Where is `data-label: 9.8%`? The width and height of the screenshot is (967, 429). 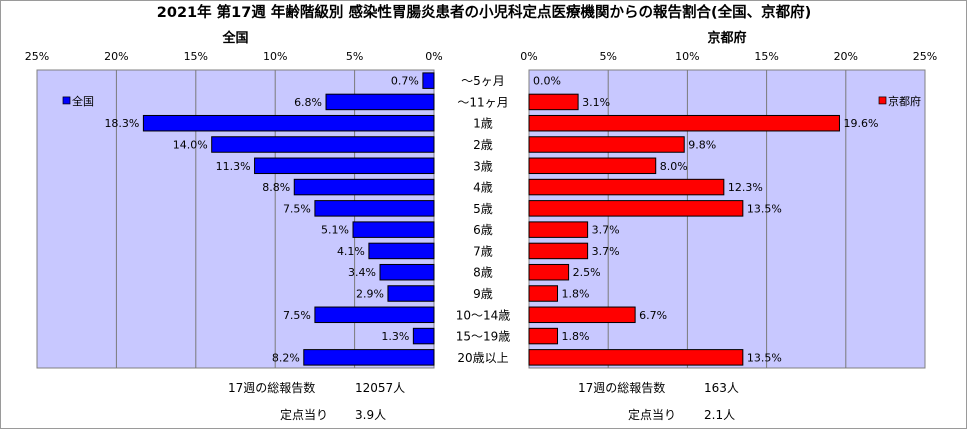 data-label: 9.8% is located at coordinates (702, 145).